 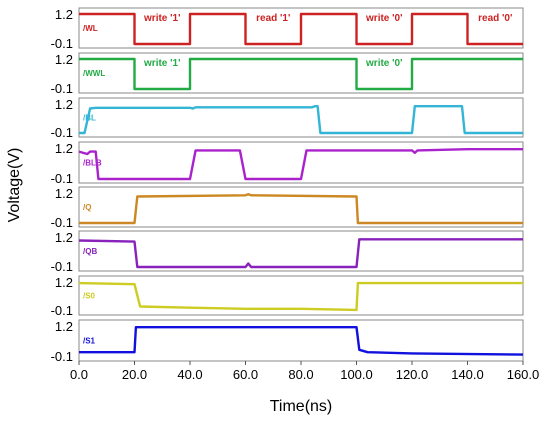 I want to click on series-label: /BLB, so click(x=92, y=163).